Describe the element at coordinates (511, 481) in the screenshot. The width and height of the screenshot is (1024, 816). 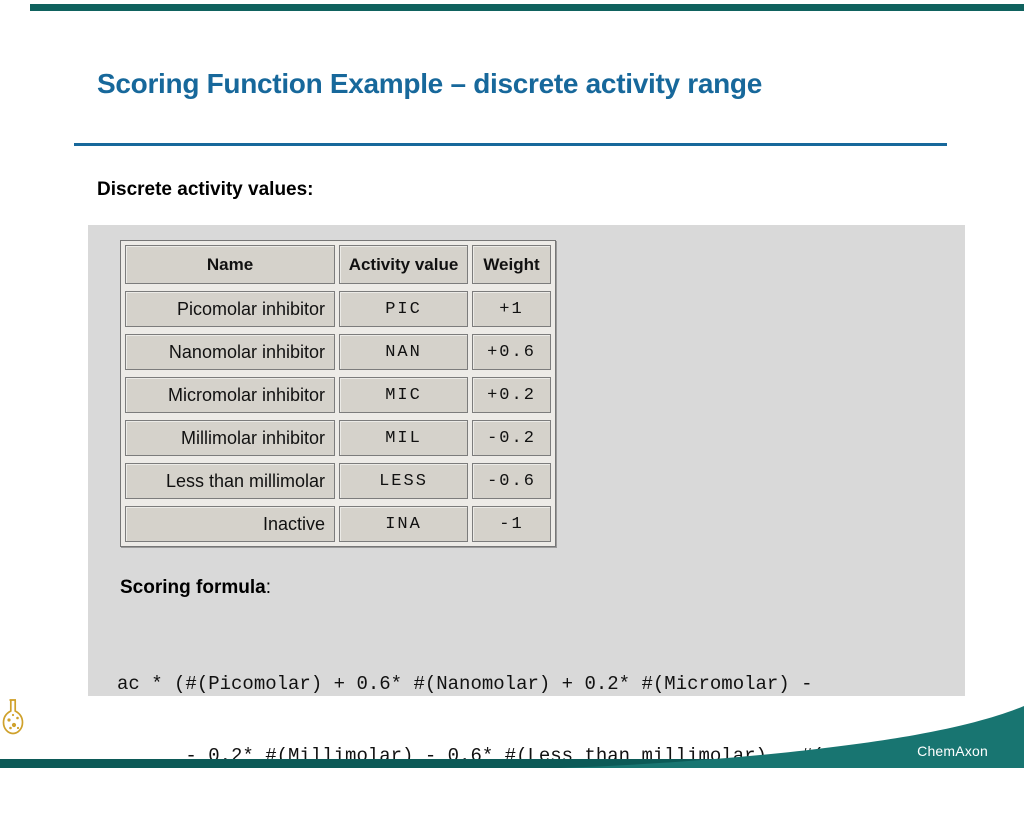
I see `table-cell-weight-row-4: -0.6` at that location.